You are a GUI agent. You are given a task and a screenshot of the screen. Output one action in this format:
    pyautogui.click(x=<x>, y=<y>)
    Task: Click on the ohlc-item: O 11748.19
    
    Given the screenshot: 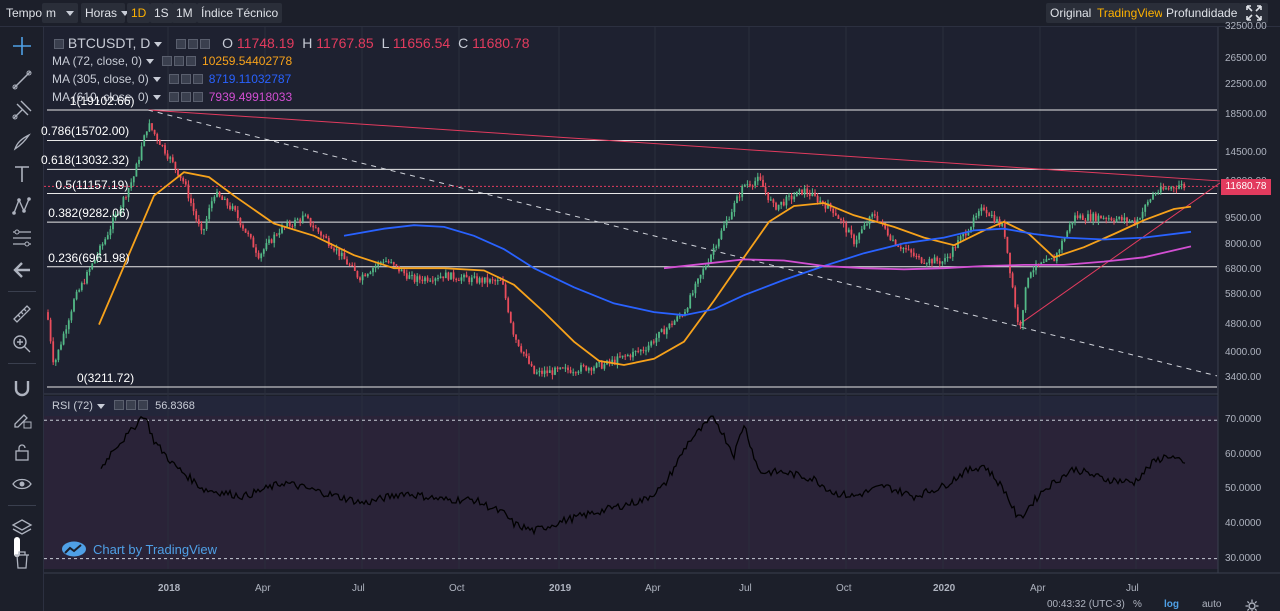 What is the action you would take?
    pyautogui.click(x=258, y=43)
    